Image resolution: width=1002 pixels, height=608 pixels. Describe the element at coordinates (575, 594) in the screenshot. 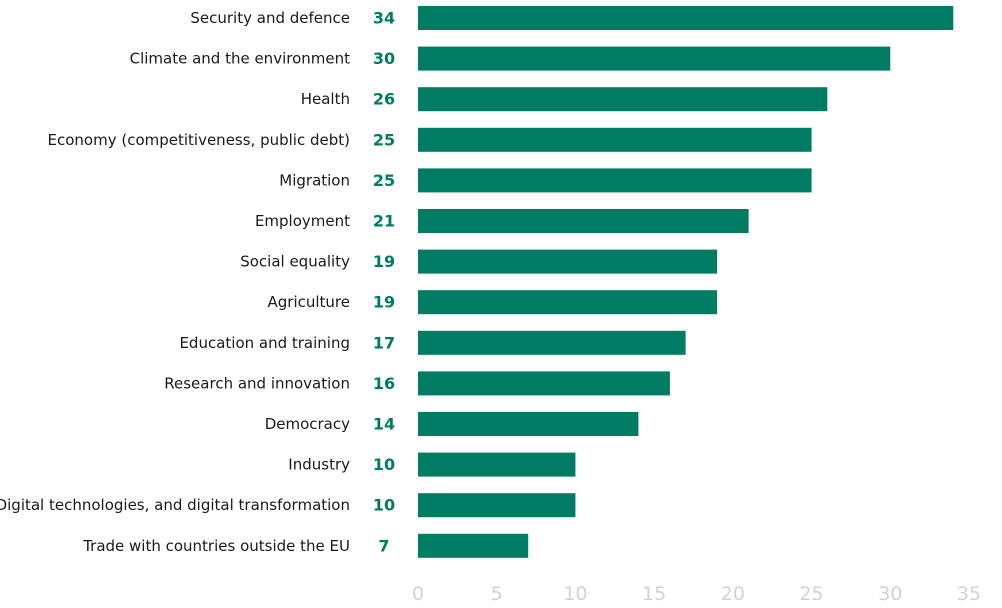

I see `x-tick-label: 10` at that location.